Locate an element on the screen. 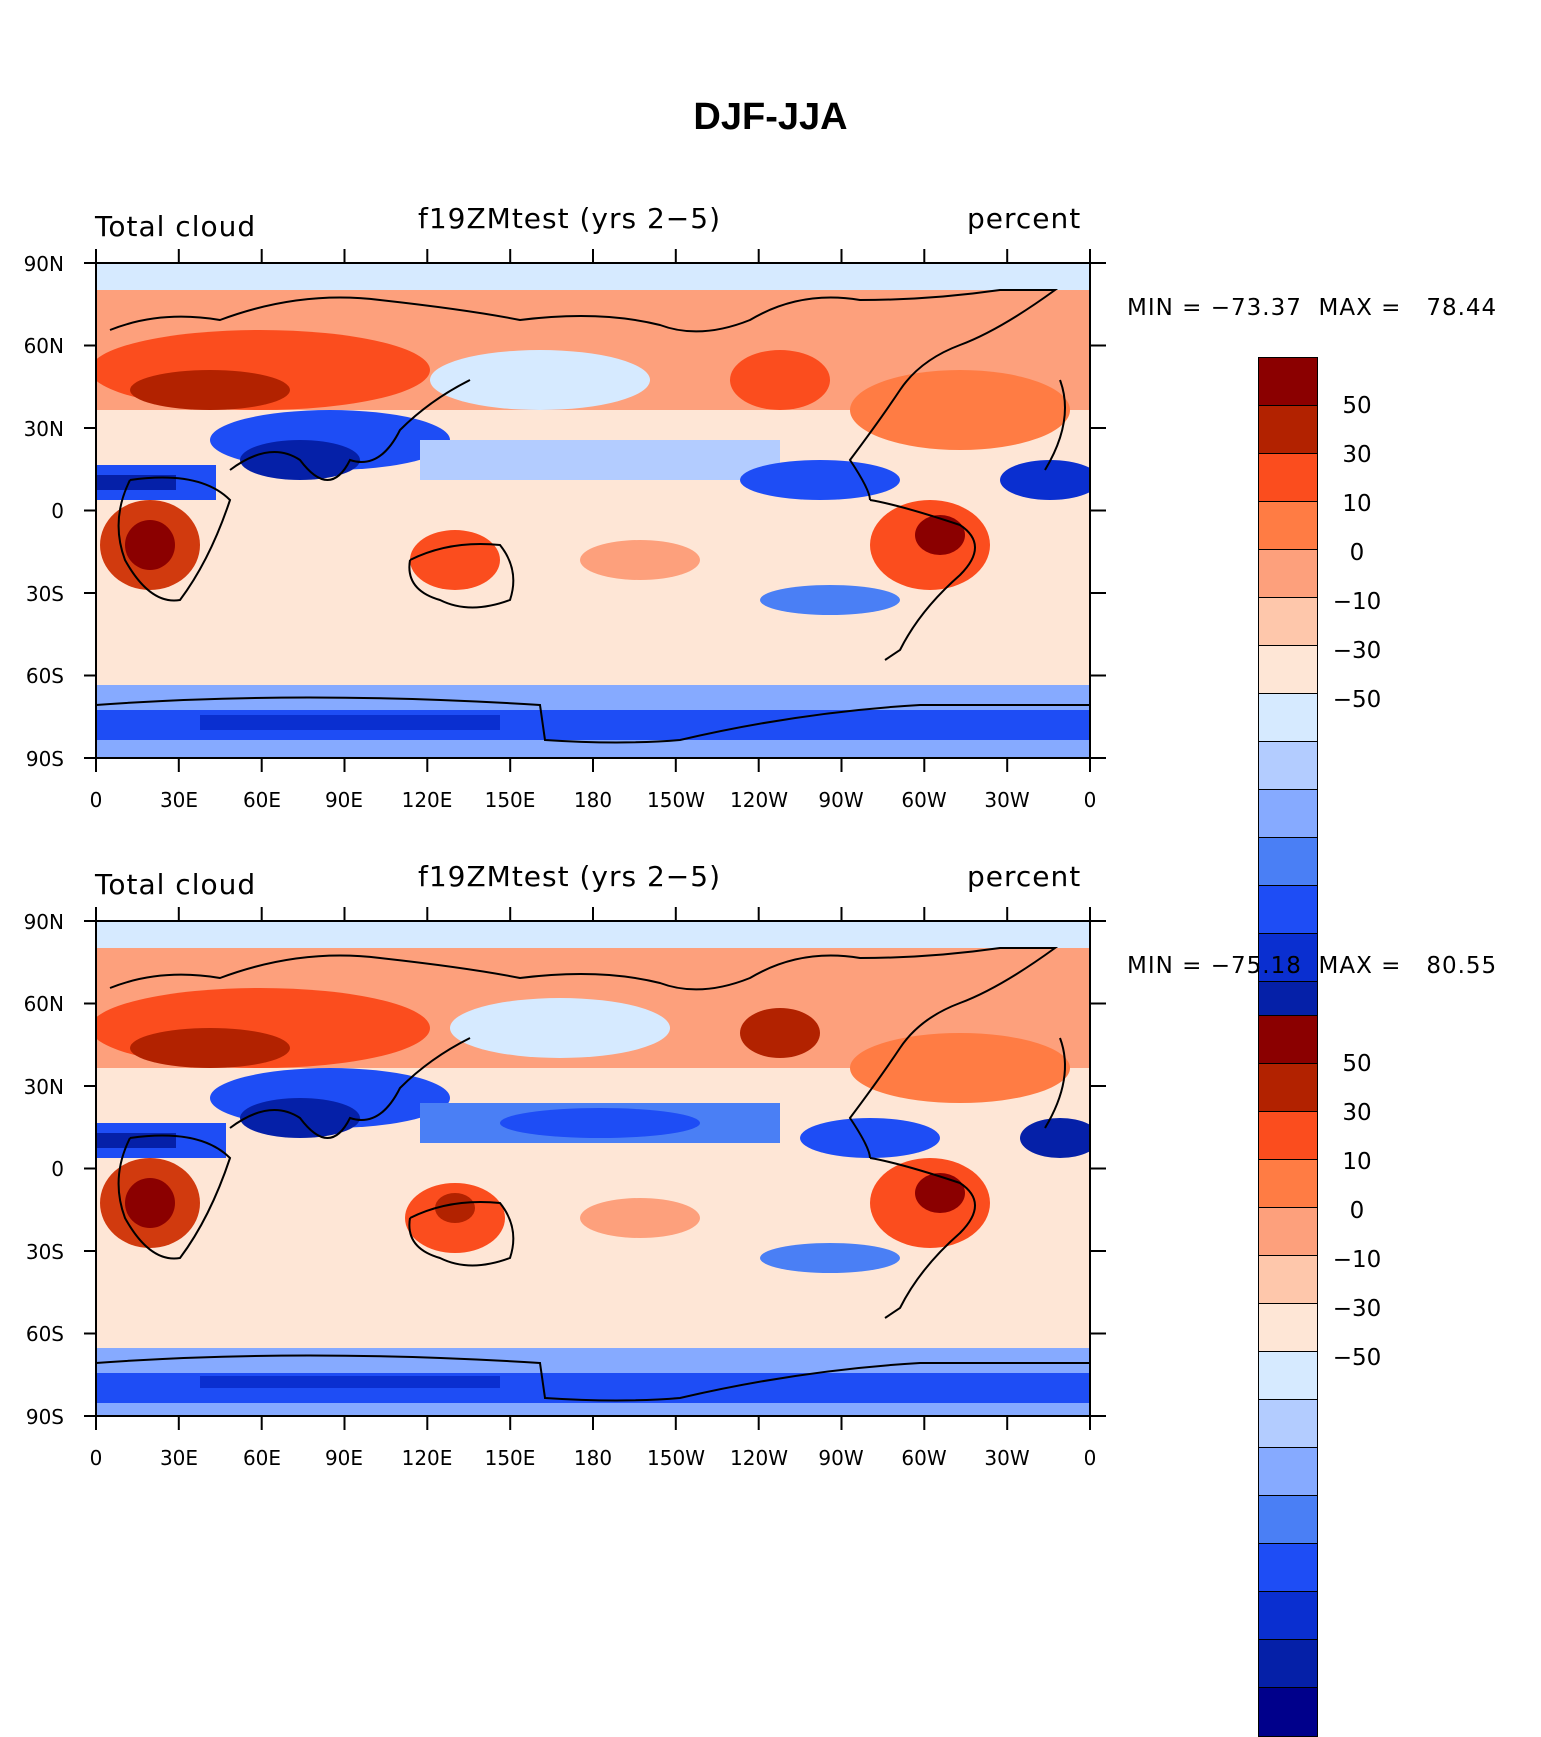 The image size is (1541, 1737). colorbar-label: 30 is located at coordinates (1357, 455).